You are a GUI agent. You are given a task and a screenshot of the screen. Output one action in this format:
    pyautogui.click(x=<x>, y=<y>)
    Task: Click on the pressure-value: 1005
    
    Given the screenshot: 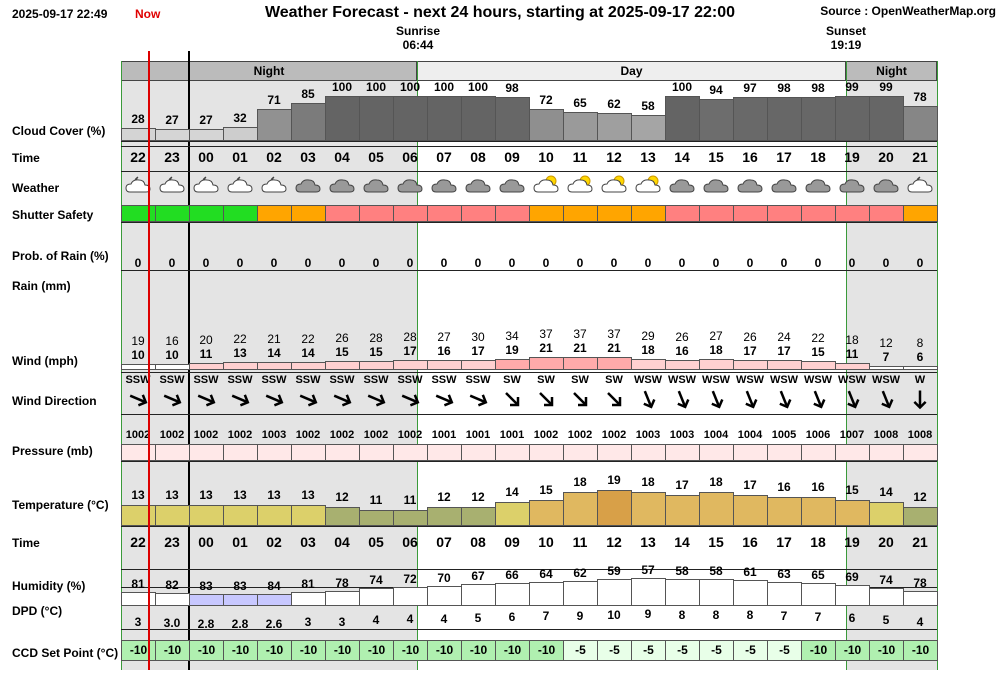 What is the action you would take?
    pyautogui.click(x=784, y=435)
    